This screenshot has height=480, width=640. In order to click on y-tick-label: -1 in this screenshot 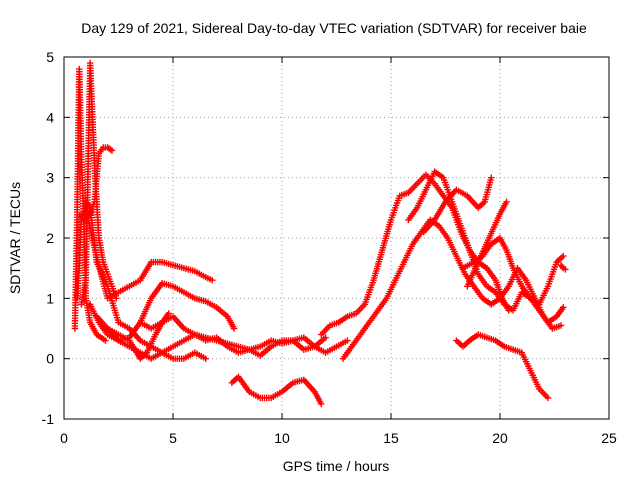, I will do `click(48, 419)`.